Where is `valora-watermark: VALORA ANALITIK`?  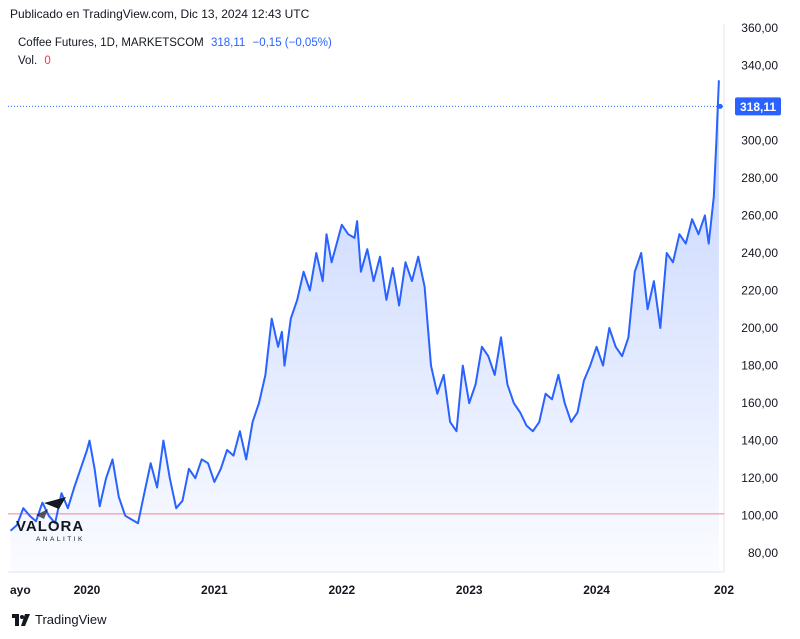
valora-watermark: VALORA ANALITIK is located at coordinates (50, 520).